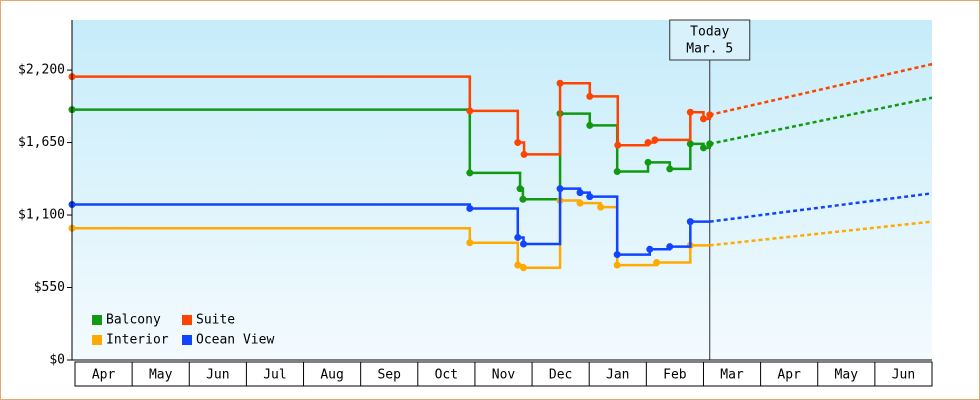  I want to click on today-label: Mar. 5, so click(709, 49).